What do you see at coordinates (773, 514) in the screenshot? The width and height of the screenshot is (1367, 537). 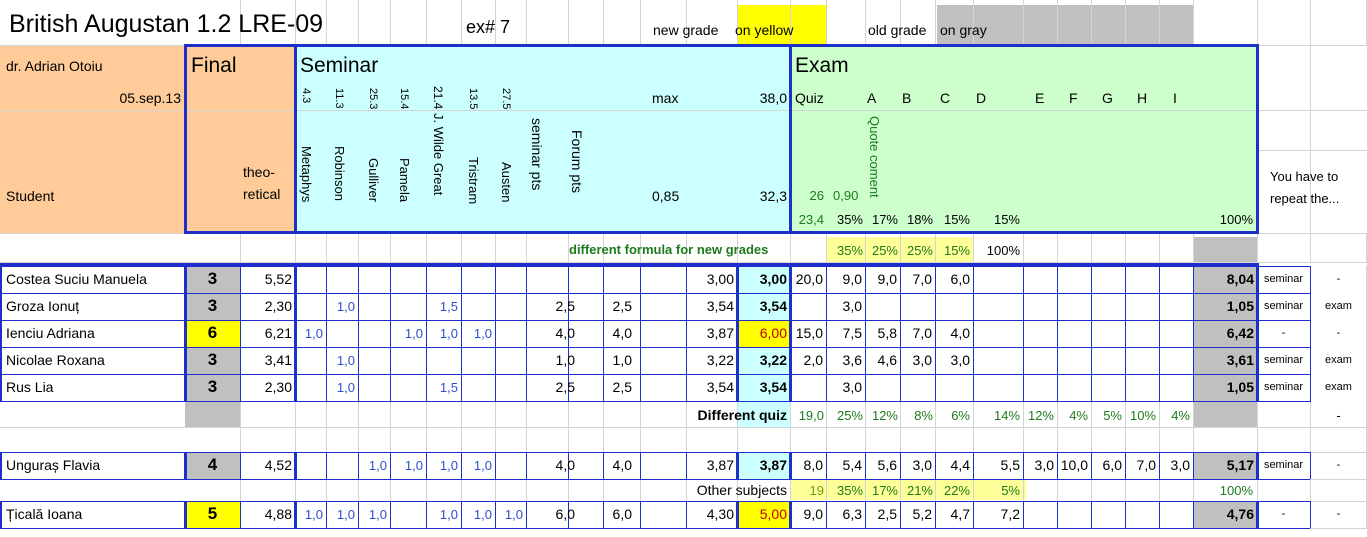 I see `student-ticala-seminar-grade: 5,00` at bounding box center [773, 514].